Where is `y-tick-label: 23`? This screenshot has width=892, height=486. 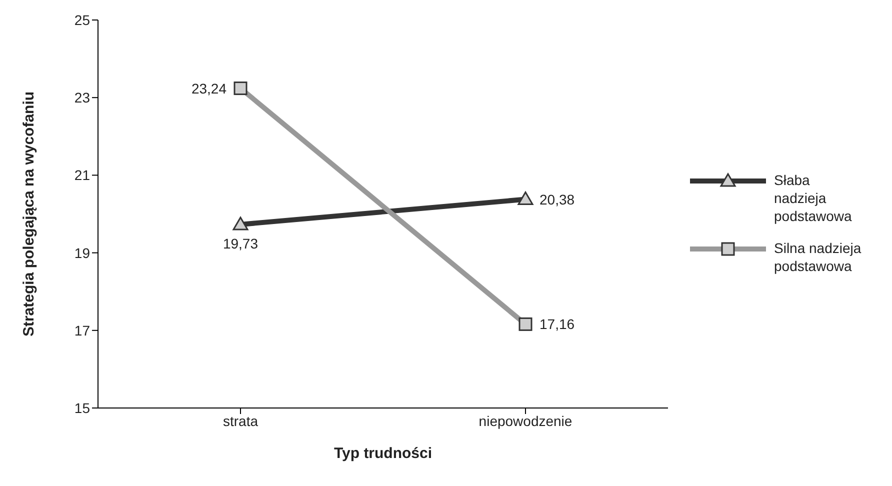 y-tick-label: 23 is located at coordinates (82, 98).